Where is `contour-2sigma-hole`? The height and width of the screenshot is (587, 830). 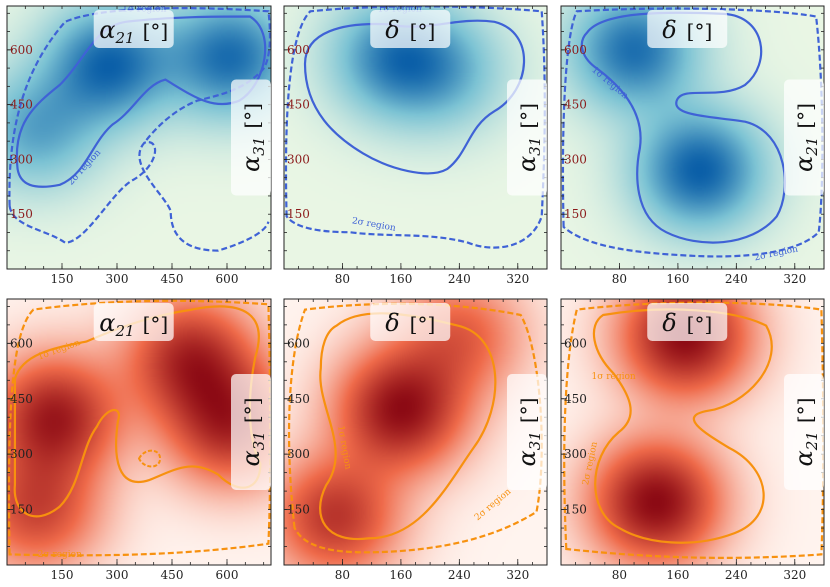 contour-2sigma-hole is located at coordinates (149, 458).